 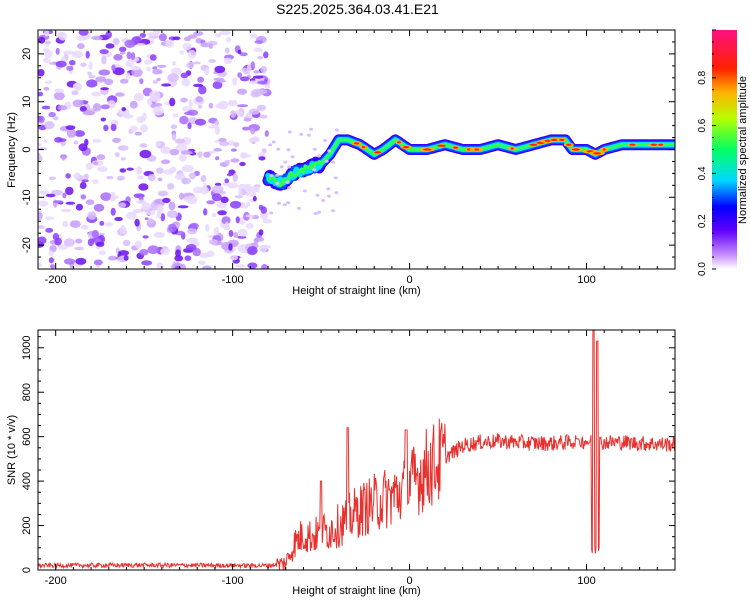 I want to click on spec-ytick-label: 0, so click(x=27, y=149).